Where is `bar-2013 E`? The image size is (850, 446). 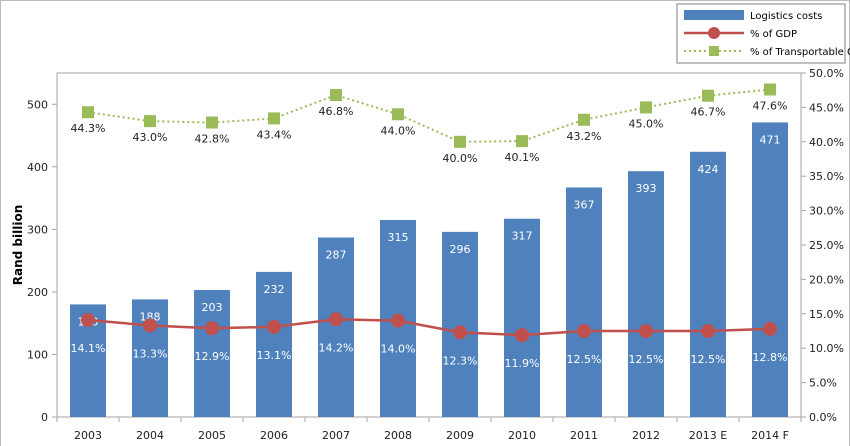 bar-2013 E is located at coordinates (708, 284).